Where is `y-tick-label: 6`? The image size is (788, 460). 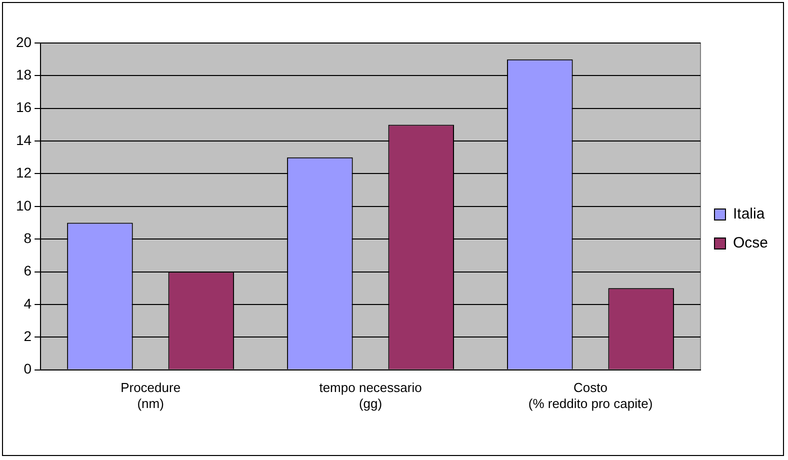
y-tick-label: 6 is located at coordinates (28, 270).